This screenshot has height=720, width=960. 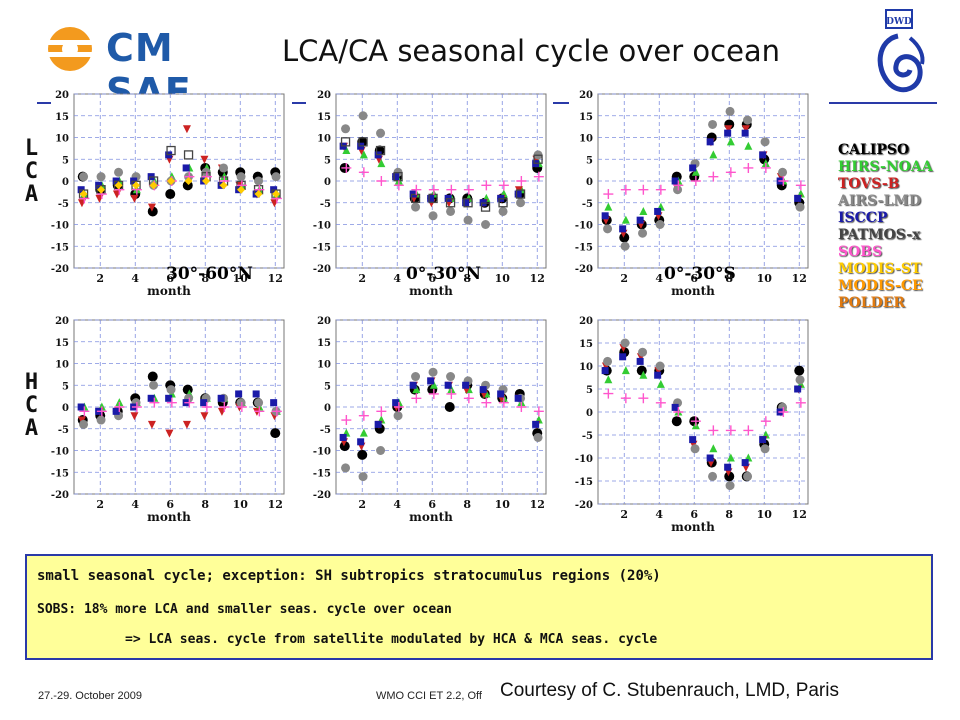 I want to click on y-tick-label: 0, so click(x=589, y=413).